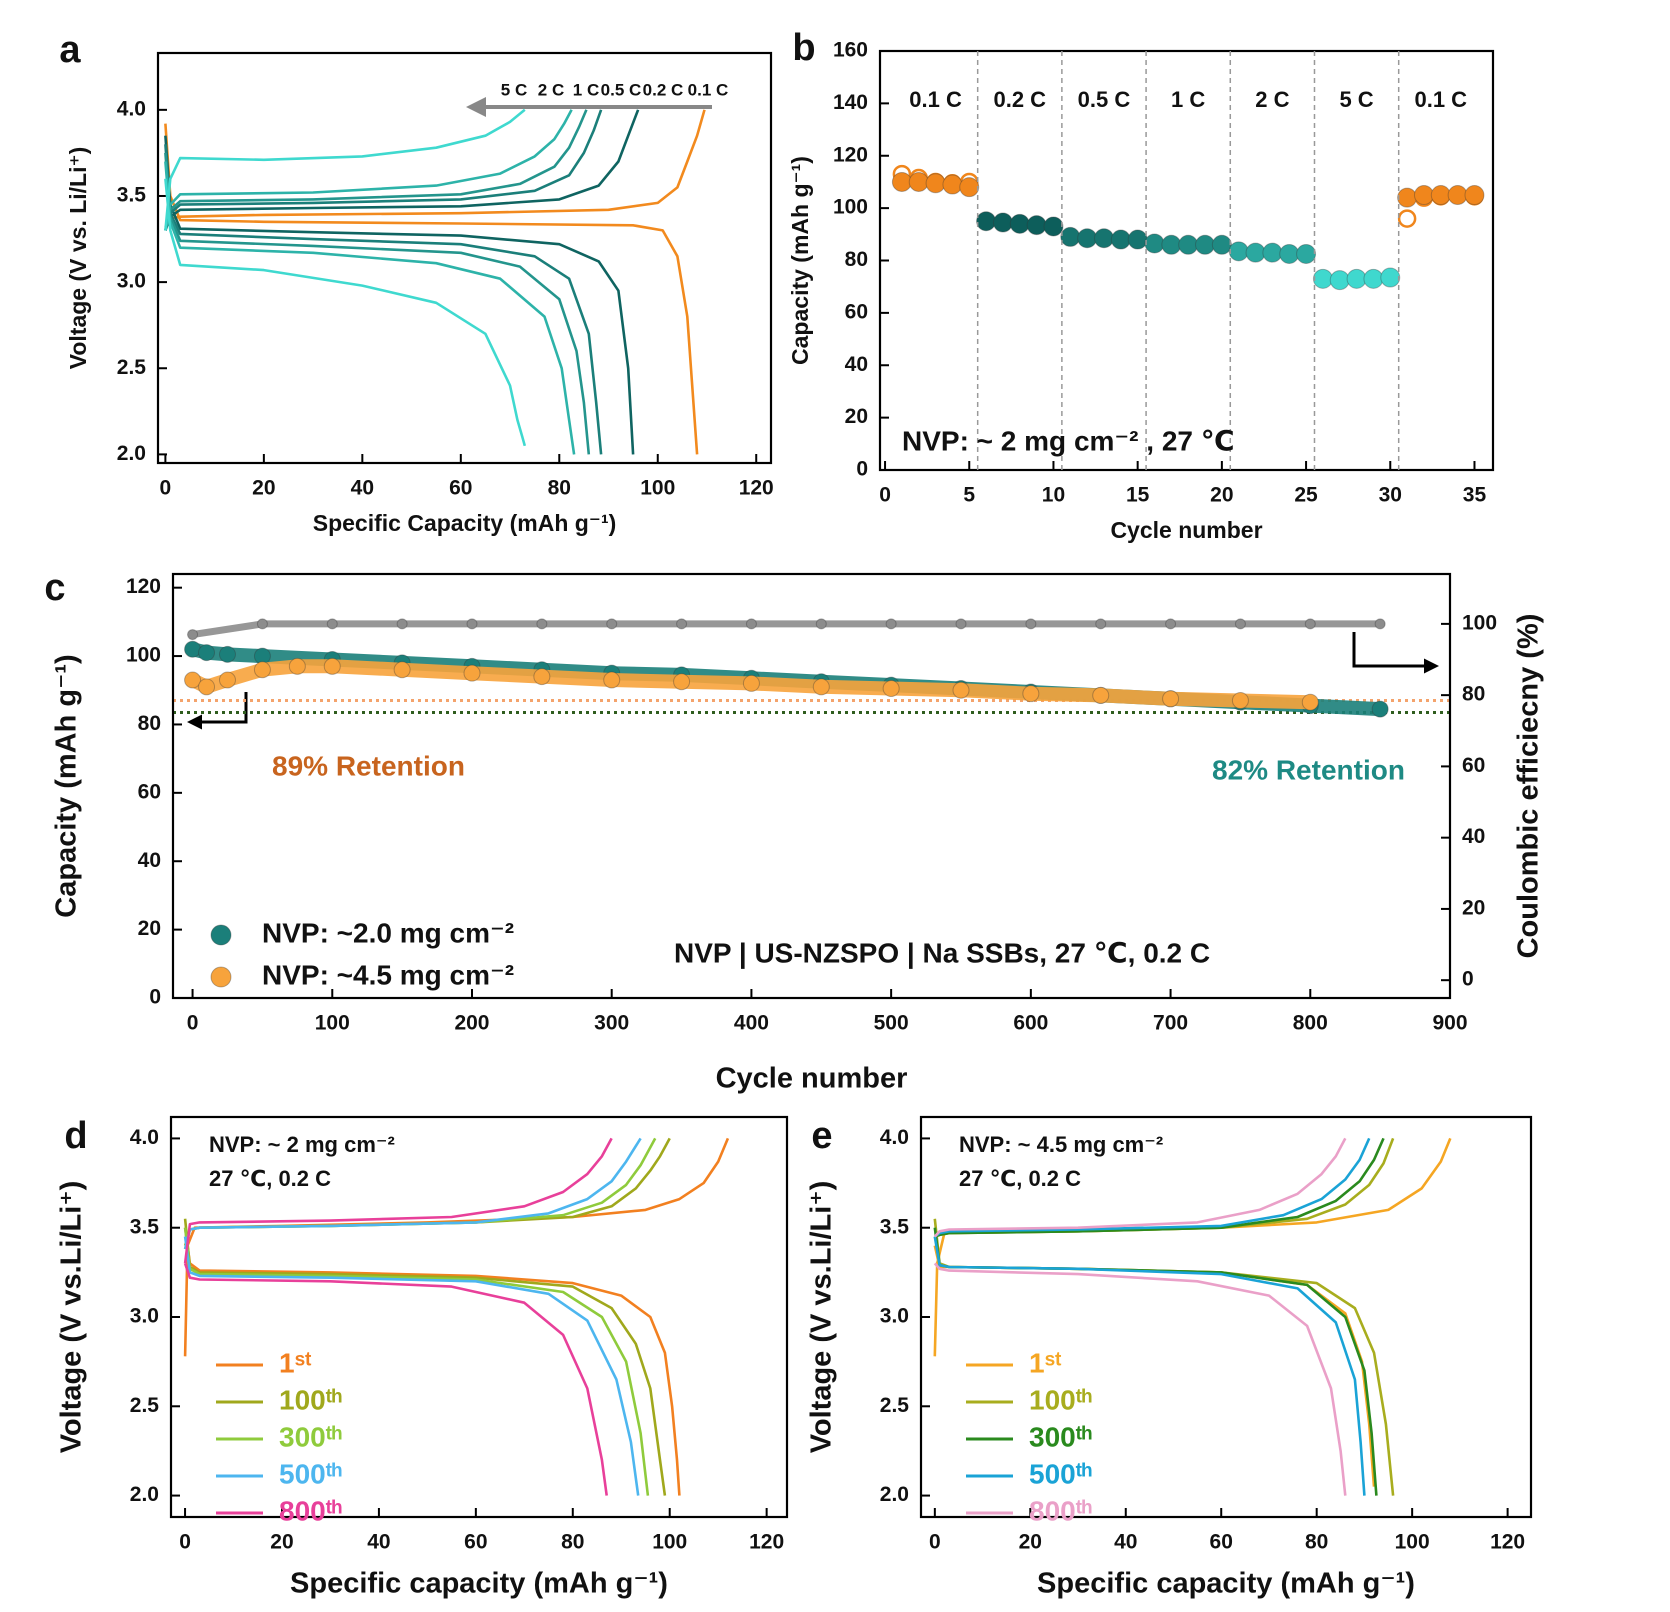  What do you see at coordinates (1473, 907) in the screenshot?
I see `y2-tick-label: 20` at bounding box center [1473, 907].